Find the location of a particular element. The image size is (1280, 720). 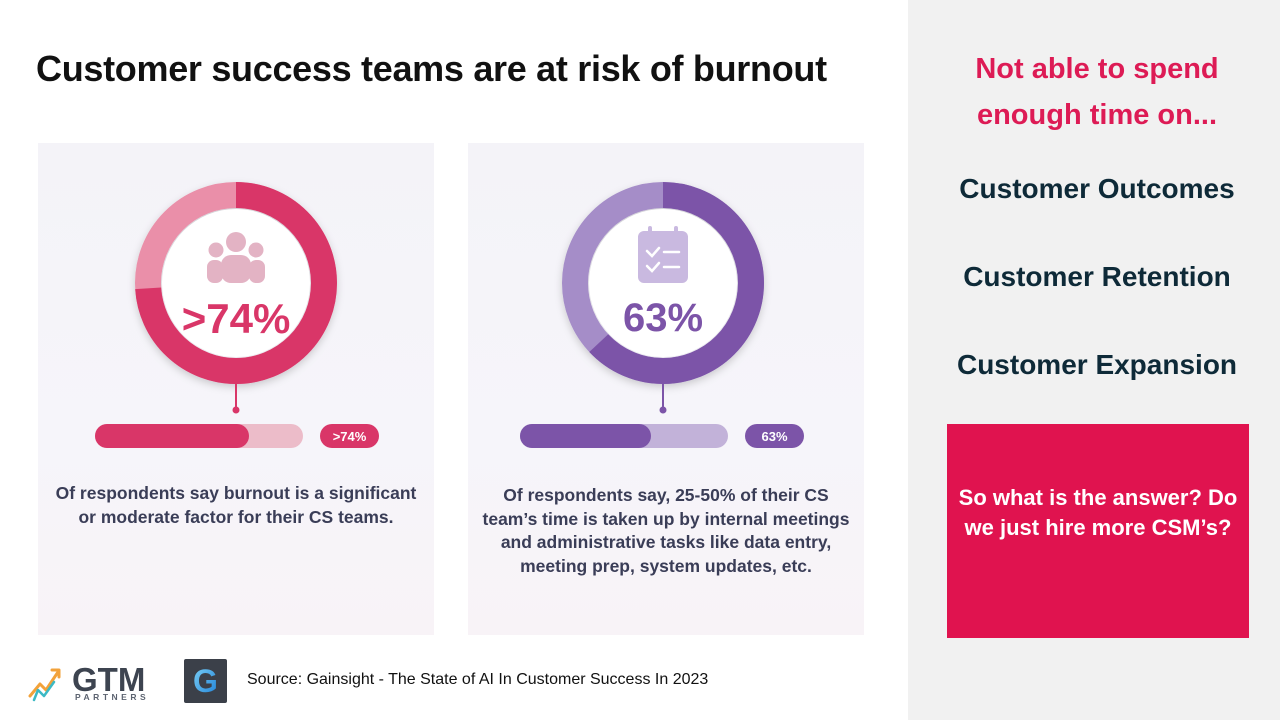

sidebar-heading-line1: Not able to spend is located at coordinates (1097, 69).